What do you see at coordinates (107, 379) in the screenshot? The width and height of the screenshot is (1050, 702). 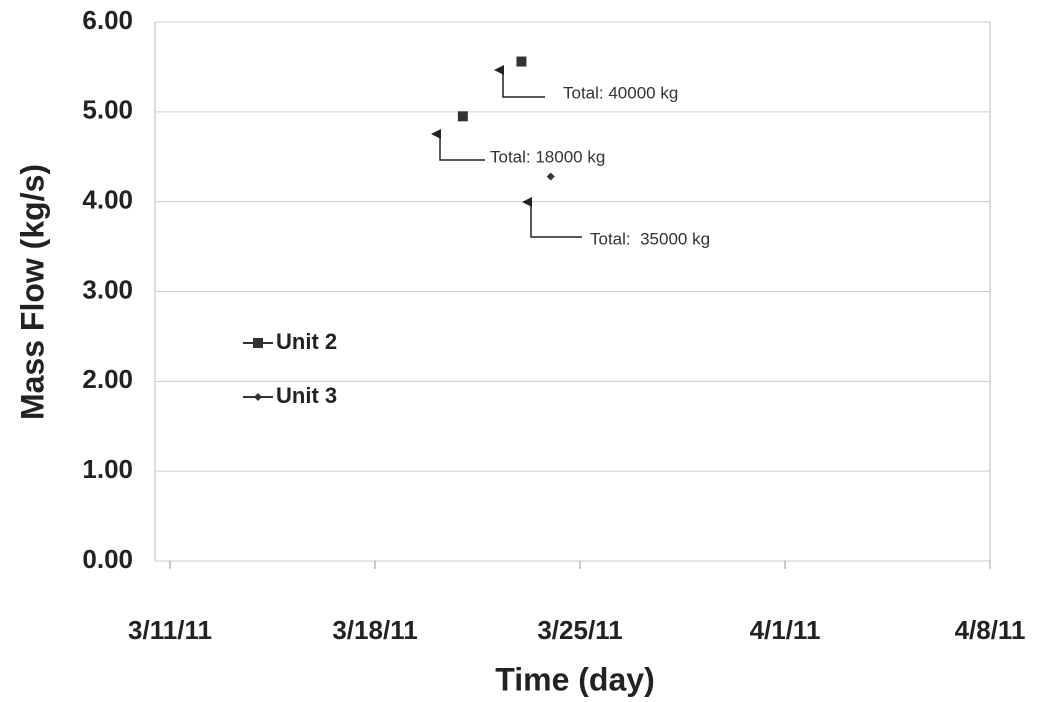 I see `y-tick-label: 2.00` at bounding box center [107, 379].